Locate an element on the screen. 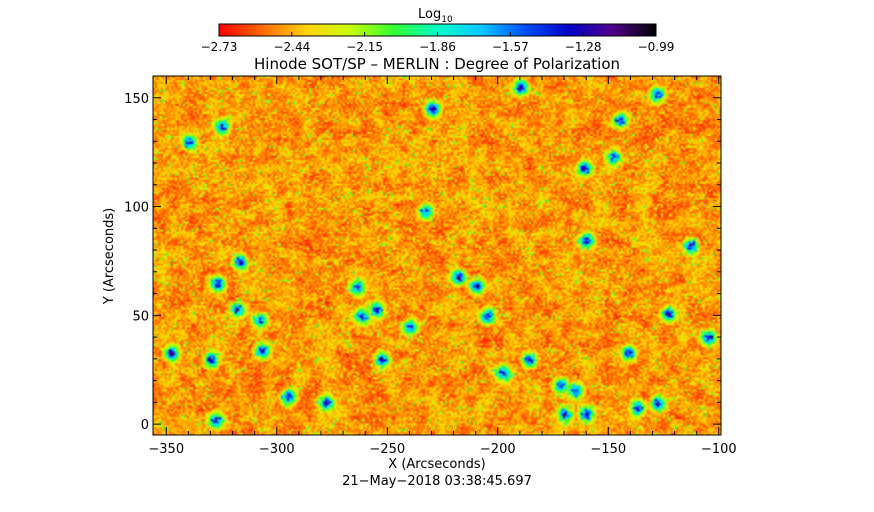  y-tick-label: 50 is located at coordinates (140, 316).